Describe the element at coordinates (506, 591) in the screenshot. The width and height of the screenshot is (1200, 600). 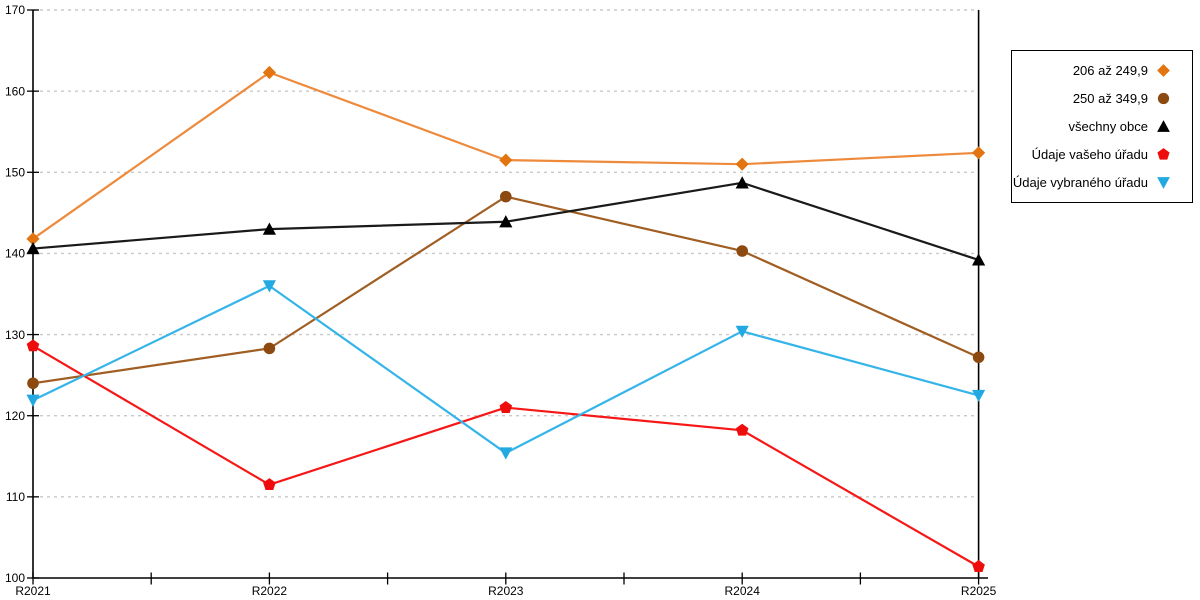
I see `x-tick-label: R2023` at that location.